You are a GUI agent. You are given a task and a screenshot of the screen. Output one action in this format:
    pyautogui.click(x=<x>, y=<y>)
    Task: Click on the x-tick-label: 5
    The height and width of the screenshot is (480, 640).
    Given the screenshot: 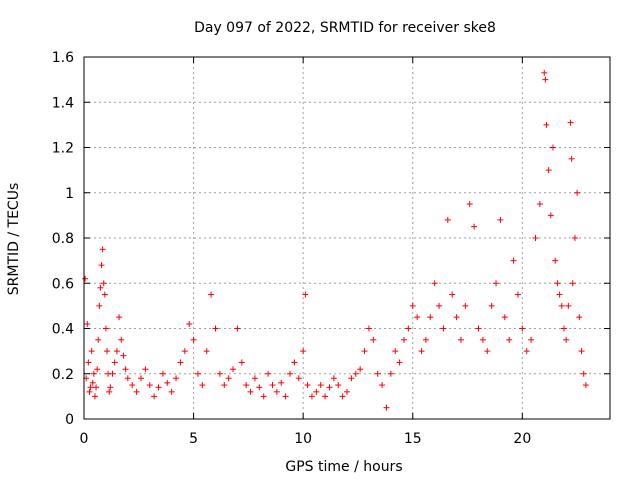 What is the action you would take?
    pyautogui.click(x=193, y=439)
    